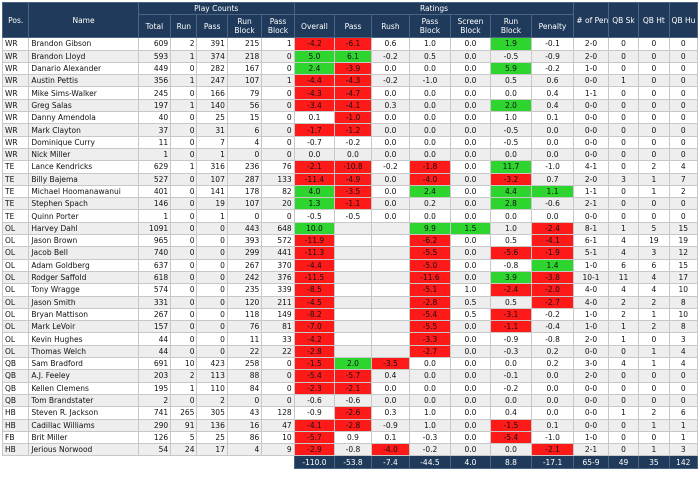 The image size is (700, 488). What do you see at coordinates (83, 437) in the screenshot?
I see `cell-name: Brit Miller` at bounding box center [83, 437].